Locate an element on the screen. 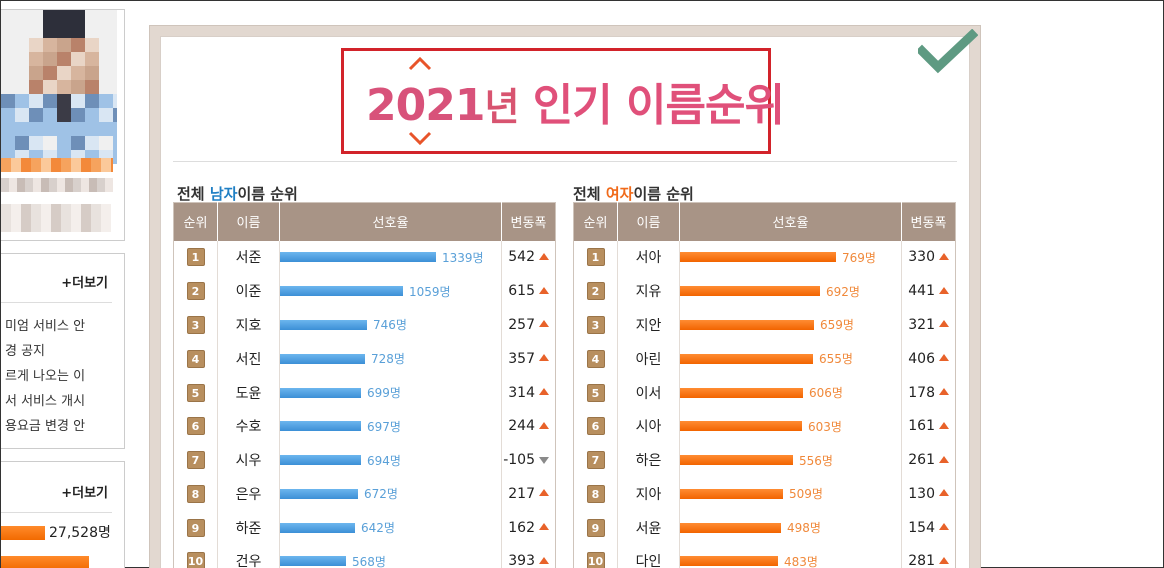 The width and height of the screenshot is (1164, 568). change-value: 314 is located at coordinates (521, 392).